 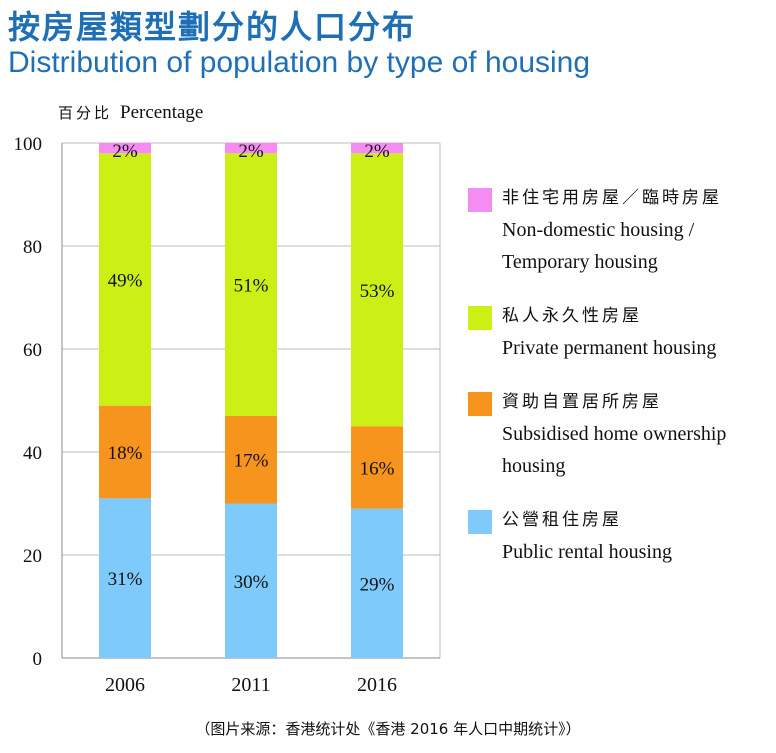 I want to click on data-label: 30%, so click(x=251, y=582).